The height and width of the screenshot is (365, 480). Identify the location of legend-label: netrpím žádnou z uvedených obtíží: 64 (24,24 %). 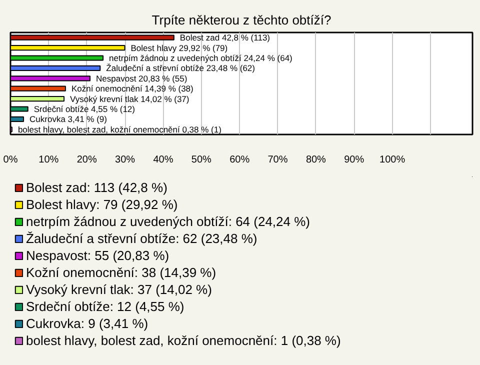
(168, 221).